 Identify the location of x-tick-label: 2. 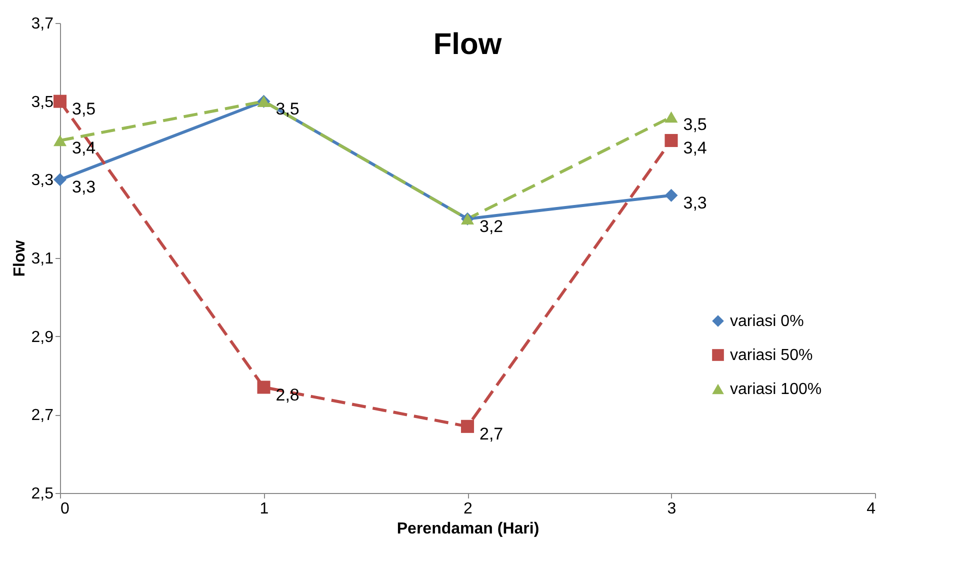
(468, 509).